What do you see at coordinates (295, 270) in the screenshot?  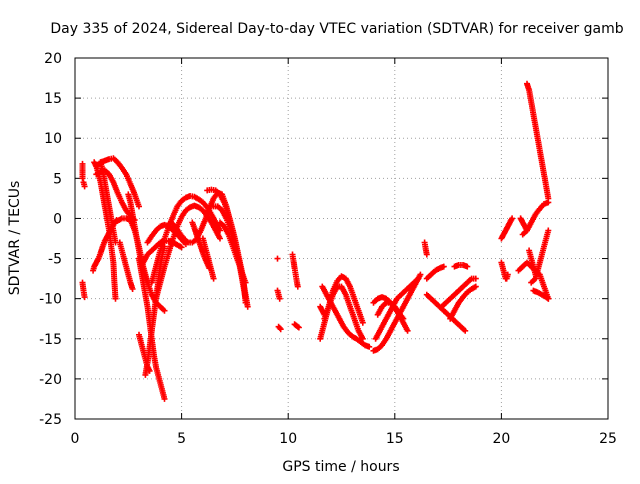 I see `series-s28` at bounding box center [295, 270].